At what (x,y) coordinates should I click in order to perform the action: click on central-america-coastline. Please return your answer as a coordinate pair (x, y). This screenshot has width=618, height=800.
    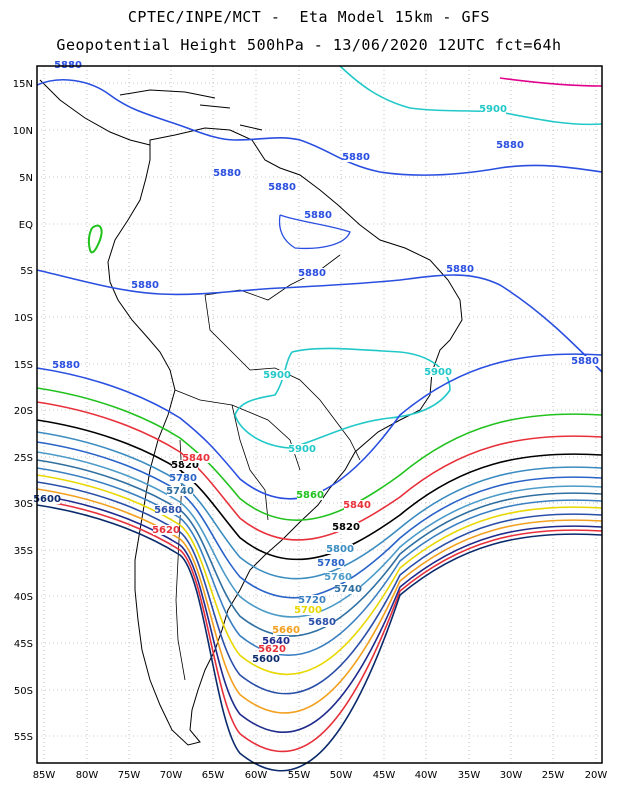
    Looking at the image, I should click on (95, 112).